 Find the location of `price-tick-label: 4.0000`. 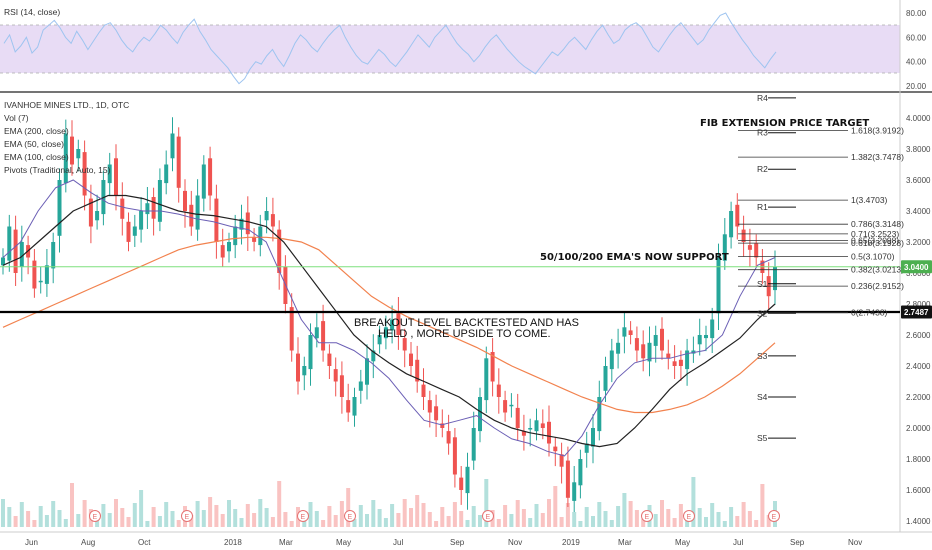

price-tick-label: 4.0000 is located at coordinates (918, 118).